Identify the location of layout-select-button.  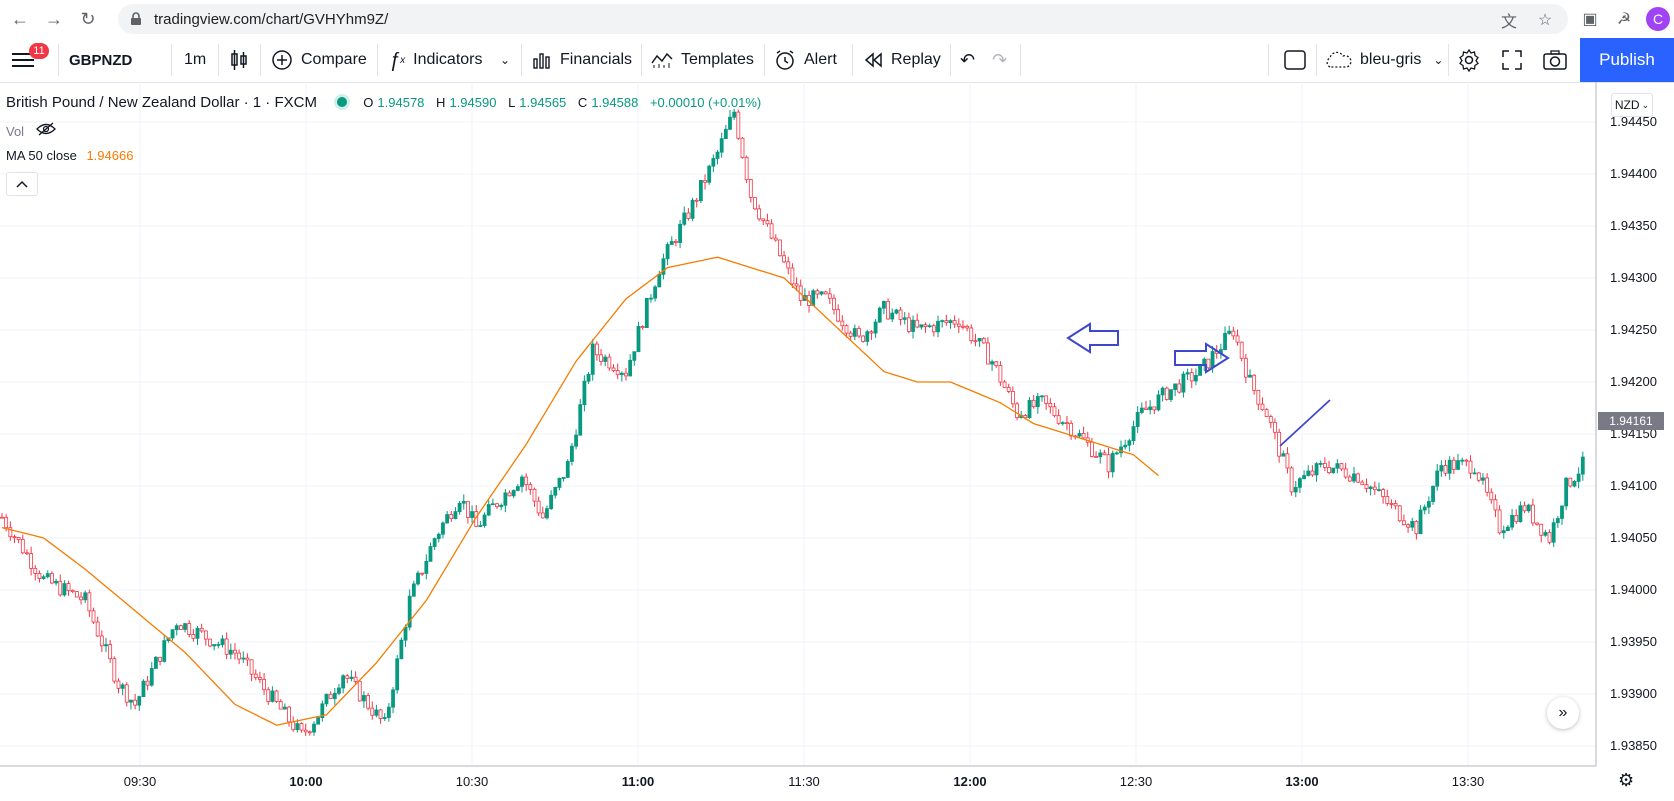
(1295, 60).